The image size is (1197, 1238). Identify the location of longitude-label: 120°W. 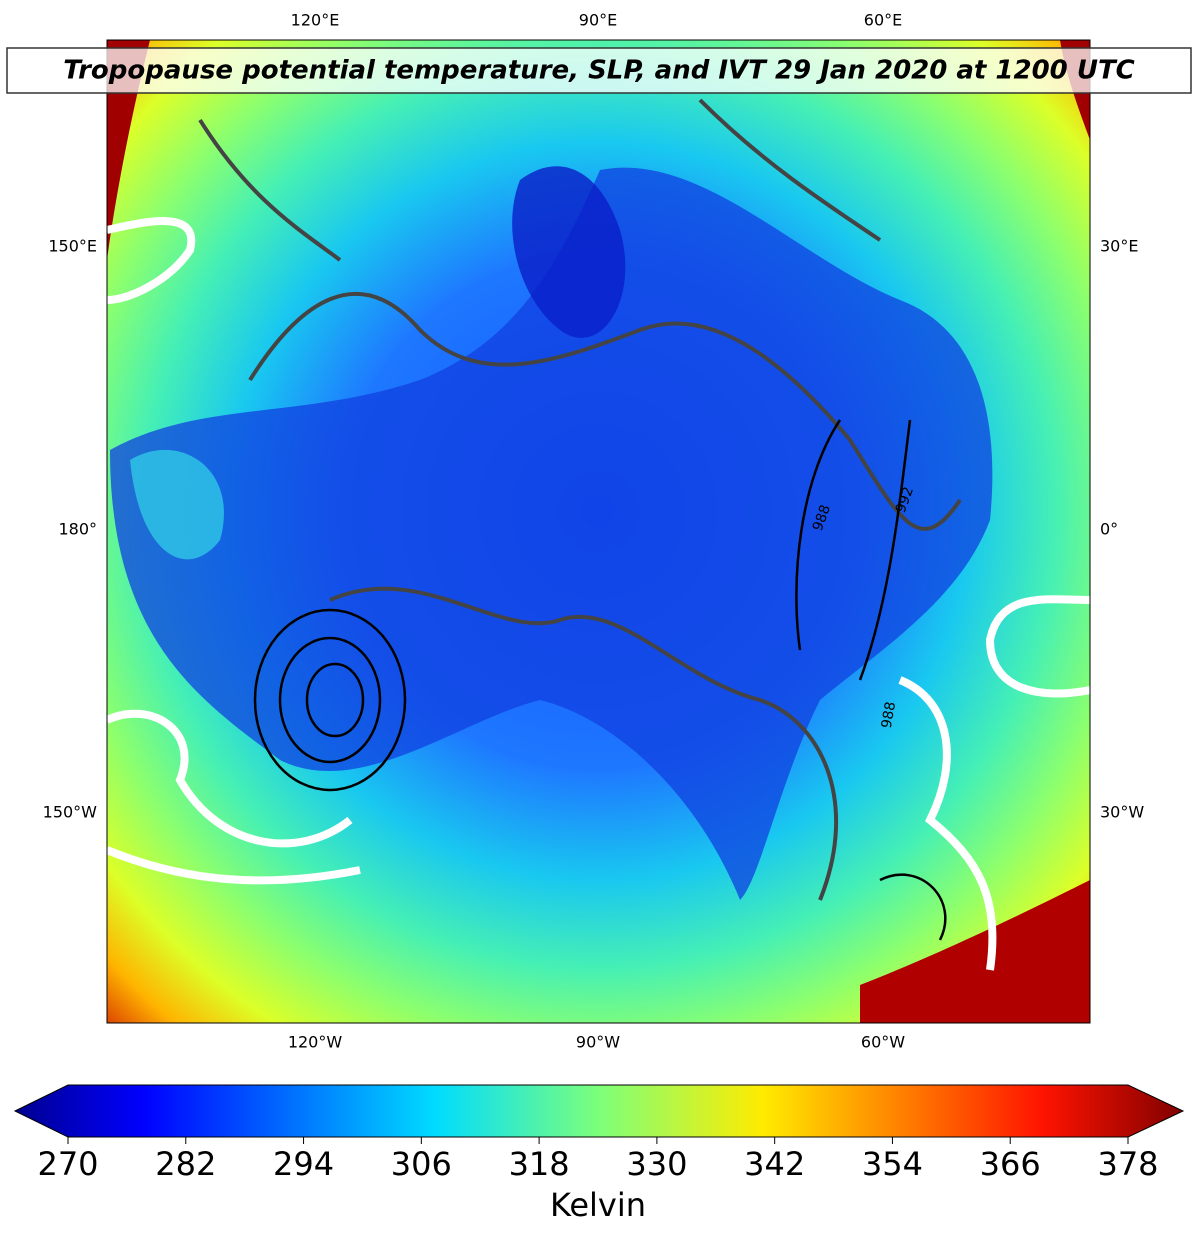
(315, 1042).